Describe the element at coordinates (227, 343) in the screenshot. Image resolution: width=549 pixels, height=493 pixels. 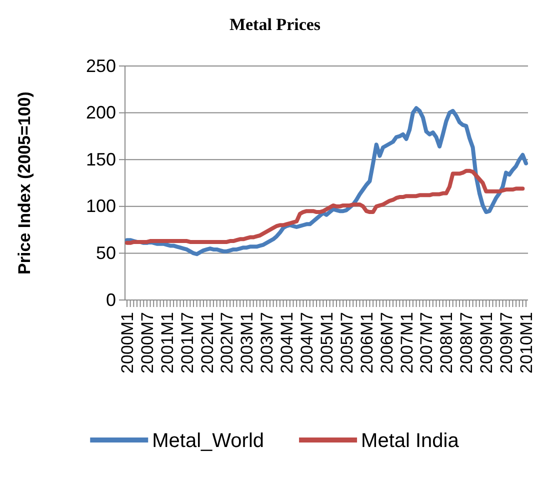
I see `x-tick-label: 2002M7` at that location.